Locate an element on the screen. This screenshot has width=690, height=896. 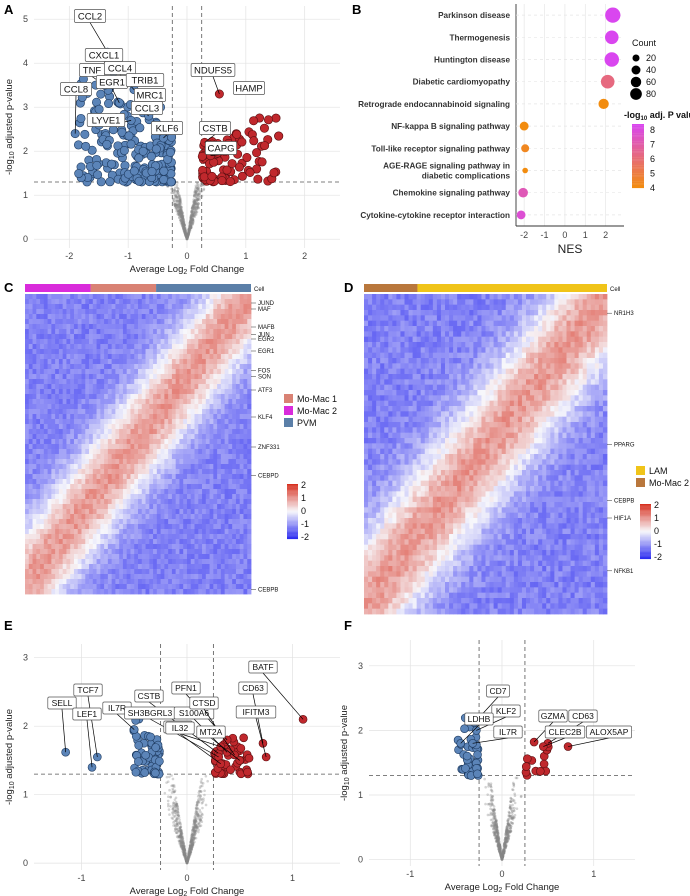
scale-segment is located at coordinates (292, 514).